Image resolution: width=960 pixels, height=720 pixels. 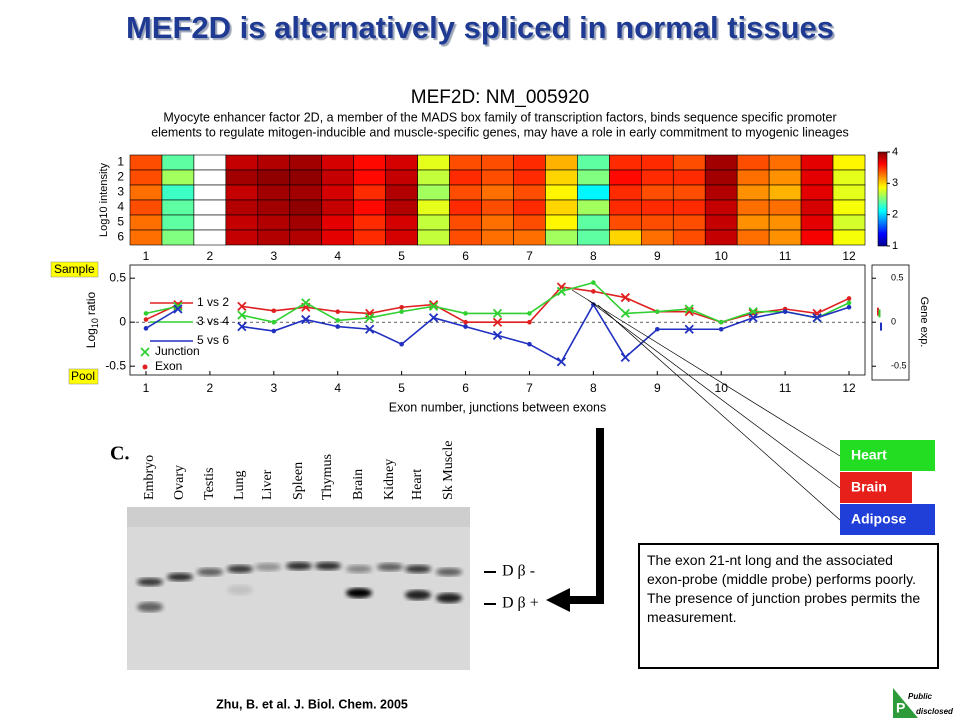 What do you see at coordinates (359, 593) in the screenshot?
I see `gel-band` at bounding box center [359, 593].